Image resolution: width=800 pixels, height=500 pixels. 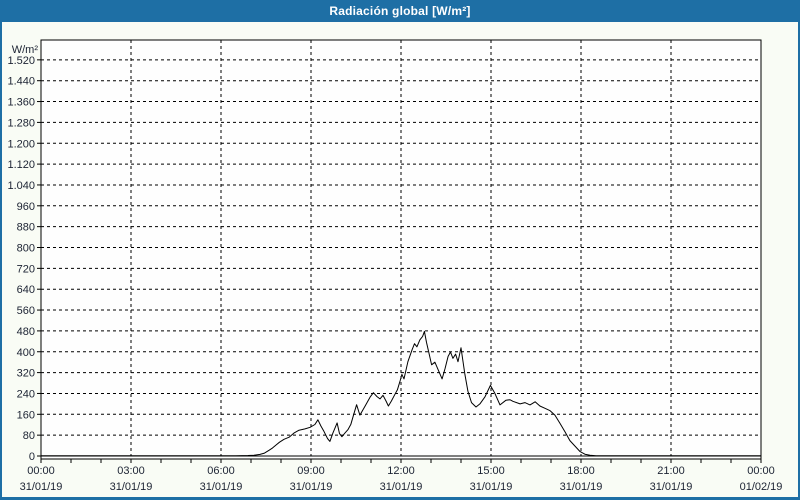 I want to click on window-title: Radiación global [W/m²], so click(x=400, y=11).